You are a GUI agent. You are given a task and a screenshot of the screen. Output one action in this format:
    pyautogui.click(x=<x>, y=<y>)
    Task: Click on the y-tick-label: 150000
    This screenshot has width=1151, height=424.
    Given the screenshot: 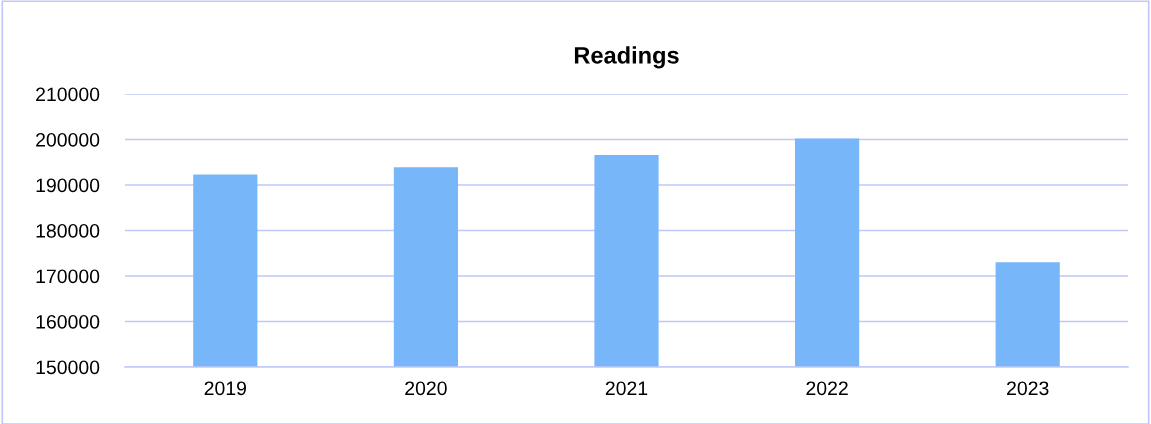 What is the action you would take?
    pyautogui.click(x=68, y=367)
    